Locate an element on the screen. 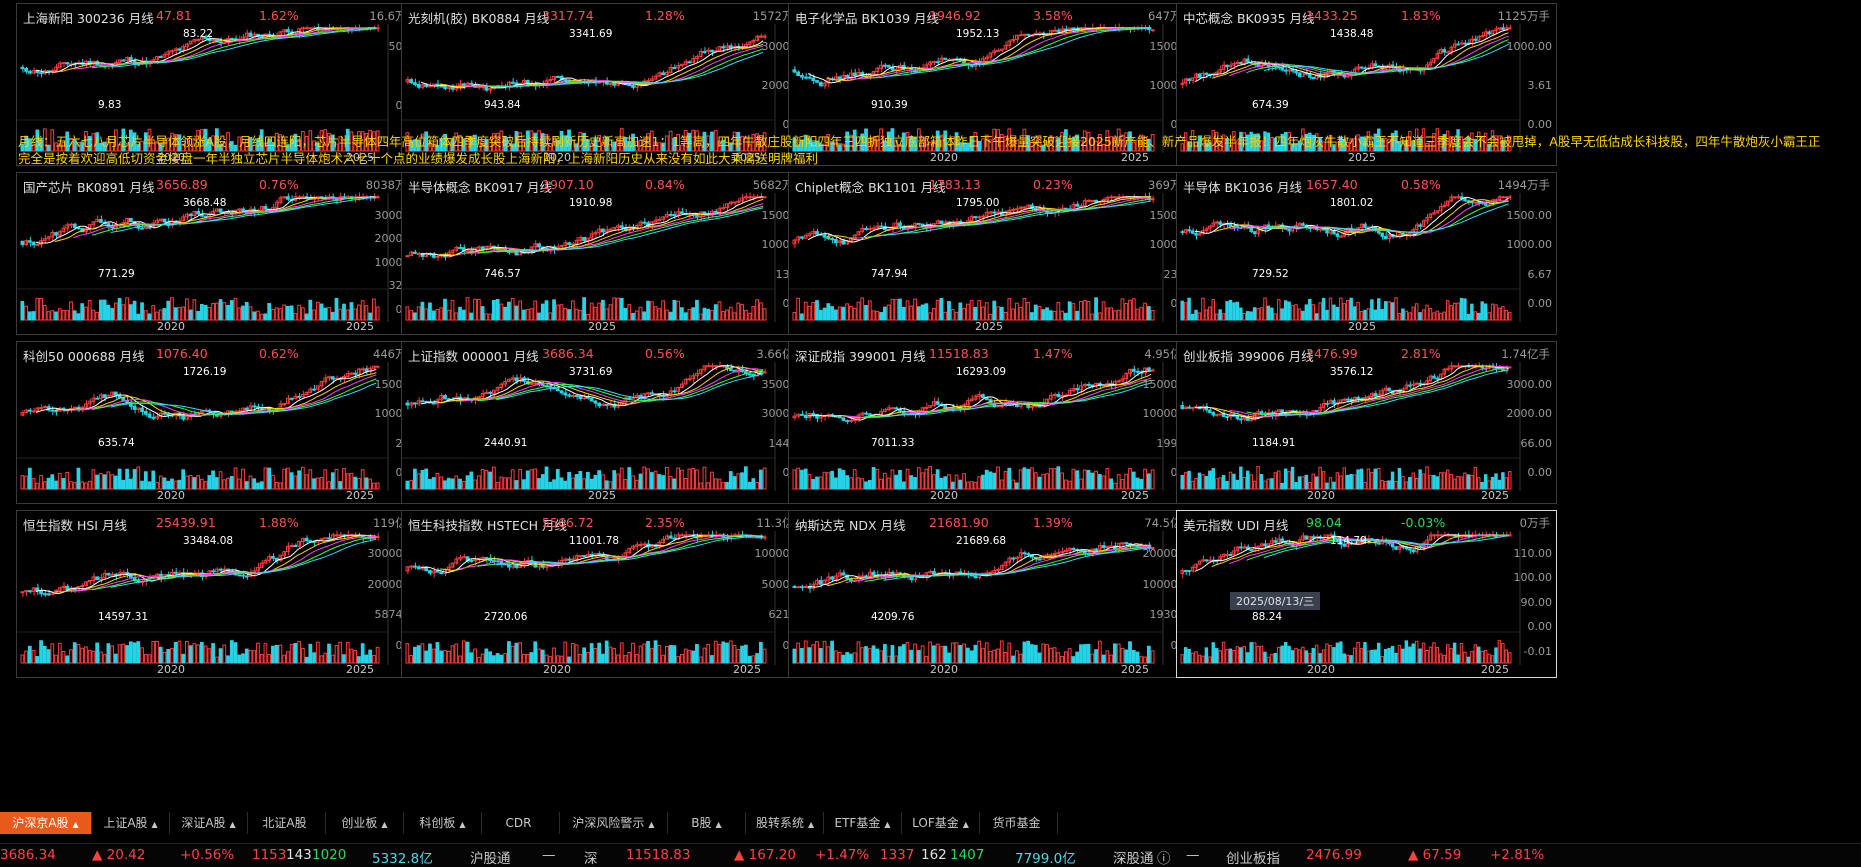 This screenshot has width=1861, height=867. axis-label: 0.00 is located at coordinates (1540, 124).